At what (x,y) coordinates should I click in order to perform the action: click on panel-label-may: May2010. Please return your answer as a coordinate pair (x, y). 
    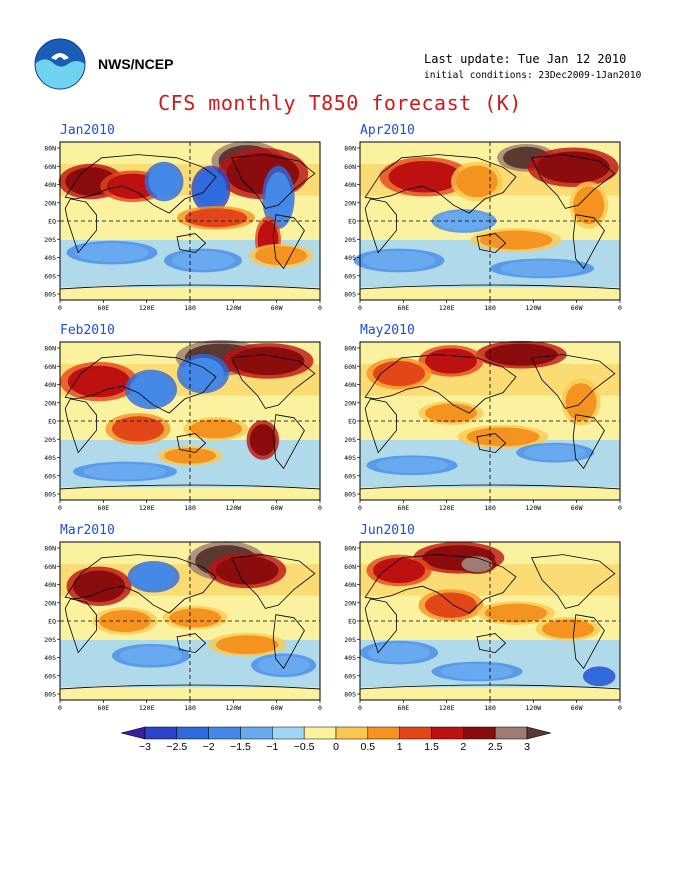
    Looking at the image, I should click on (387, 330).